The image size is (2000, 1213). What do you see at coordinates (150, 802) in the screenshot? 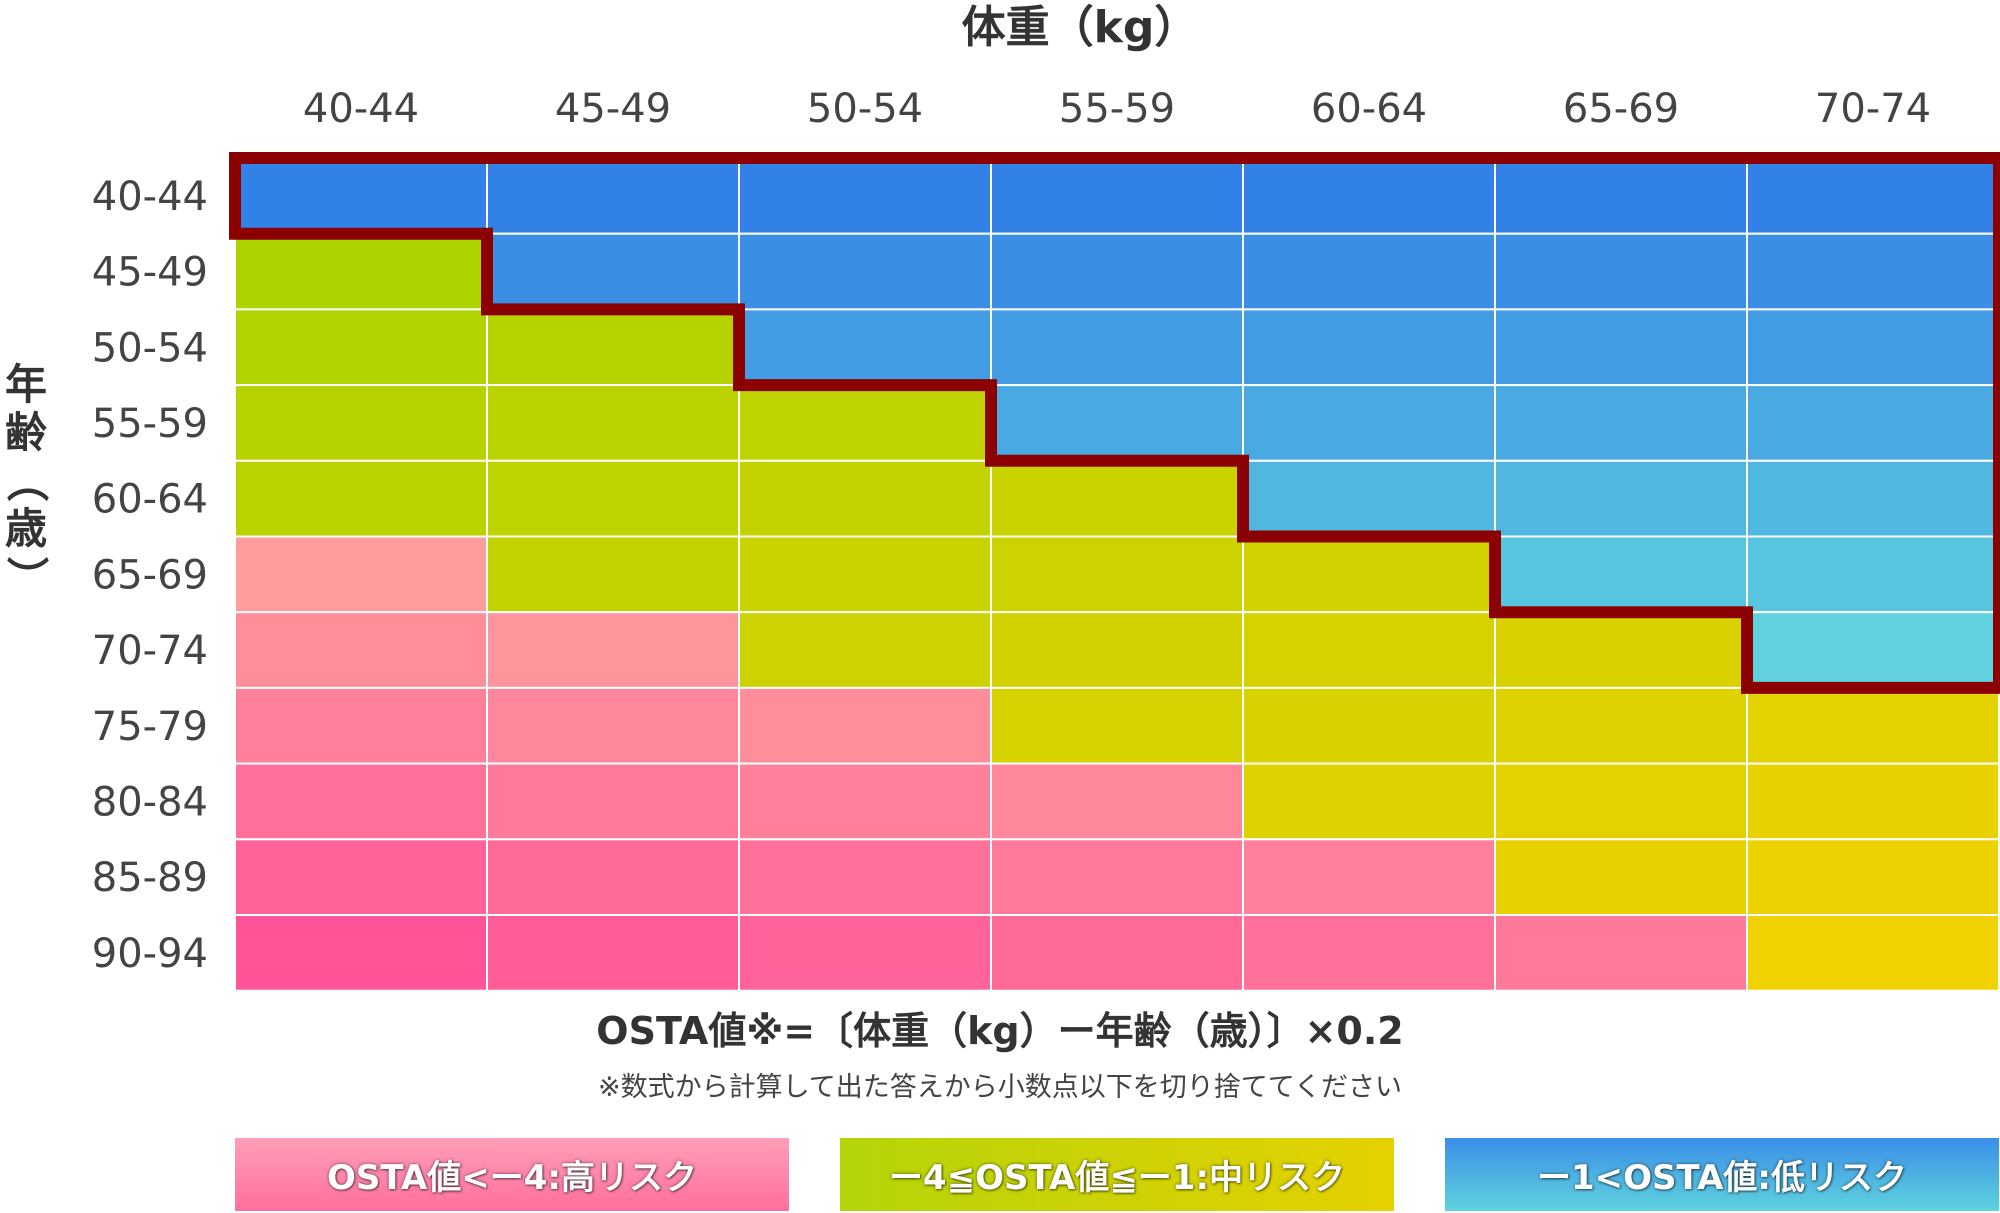
I see `y-tick-label: 80-84` at bounding box center [150, 802].